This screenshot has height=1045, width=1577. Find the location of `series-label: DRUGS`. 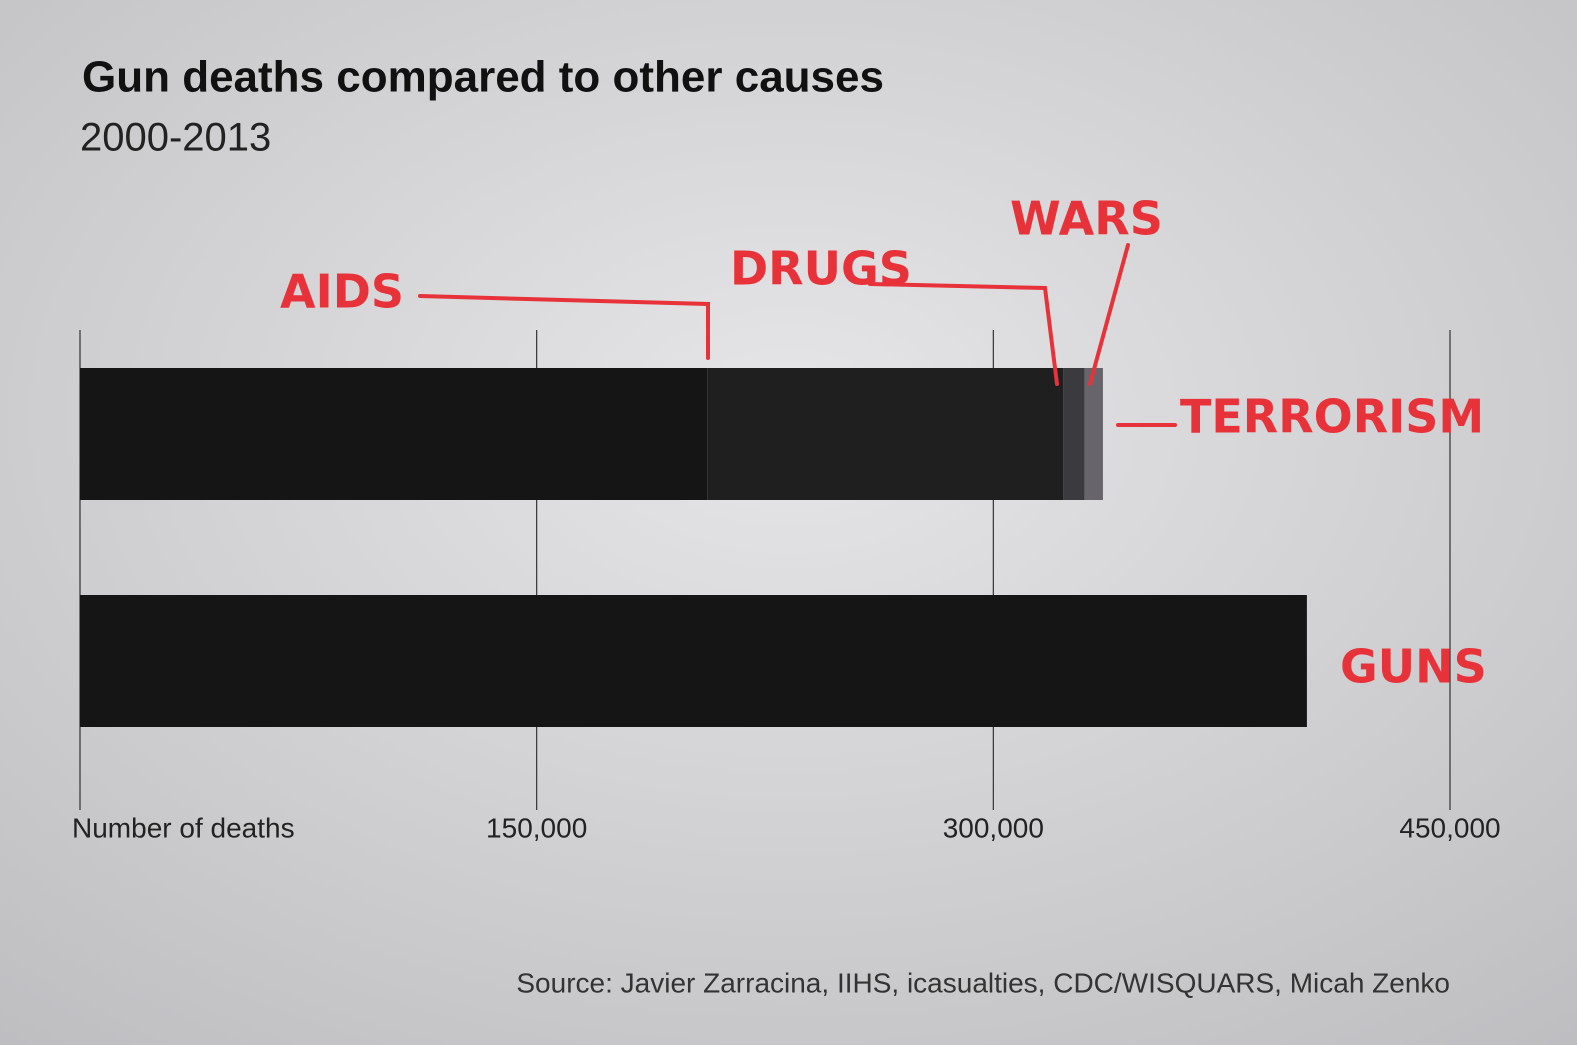

series-label: DRUGS is located at coordinates (821, 269).